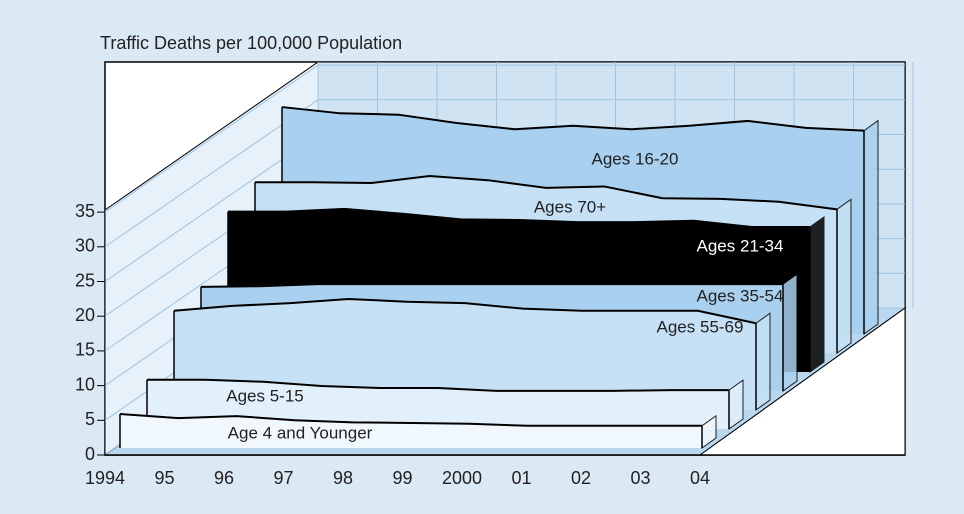 The width and height of the screenshot is (964, 514). Describe the element at coordinates (105, 478) in the screenshot. I see `x-tick-label: 1994` at that location.